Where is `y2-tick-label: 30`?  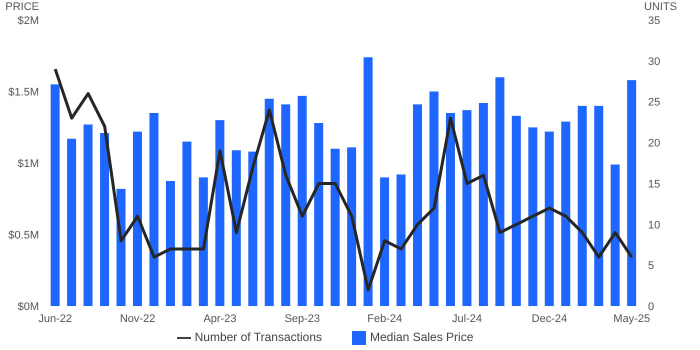
y2-tick-label: 30 is located at coordinates (654, 62).